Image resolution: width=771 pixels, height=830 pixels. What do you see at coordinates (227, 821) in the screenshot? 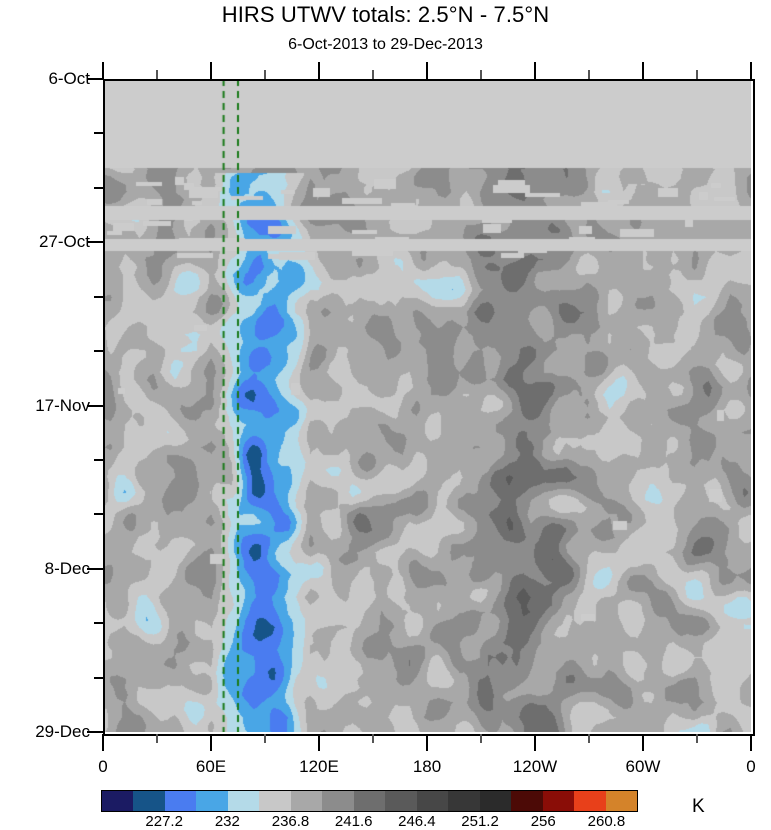
I see `colorbar-tick-label: 232` at bounding box center [227, 821].